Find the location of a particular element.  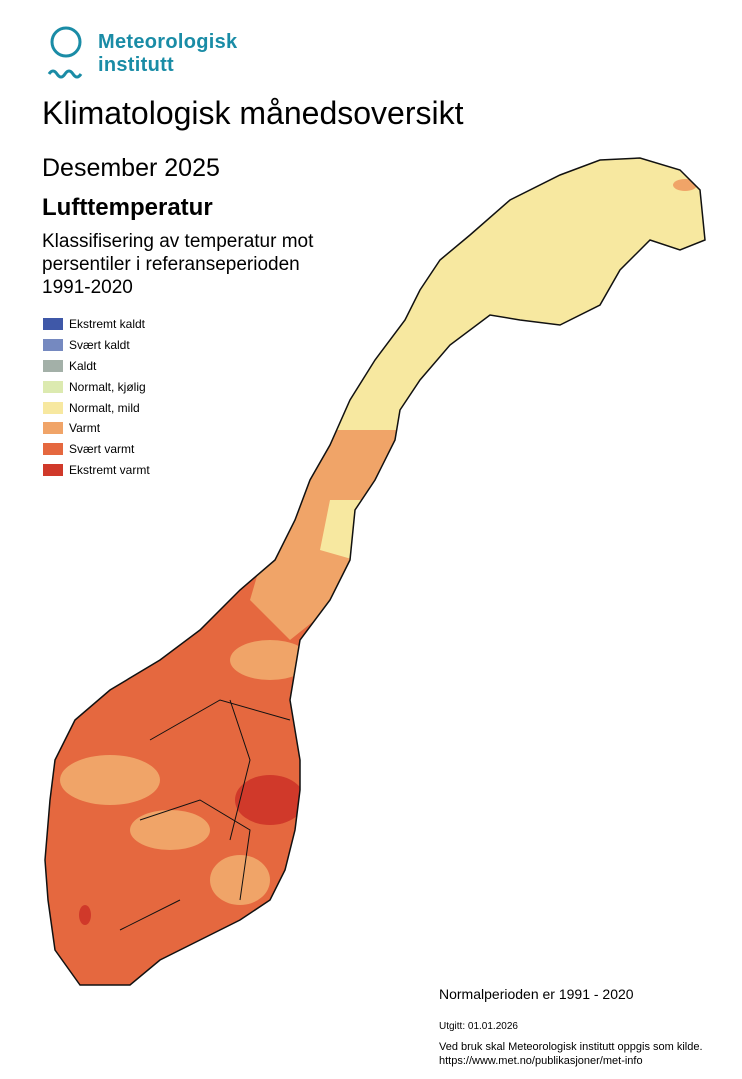

logo-line1: Meteorologisk is located at coordinates (168, 42).